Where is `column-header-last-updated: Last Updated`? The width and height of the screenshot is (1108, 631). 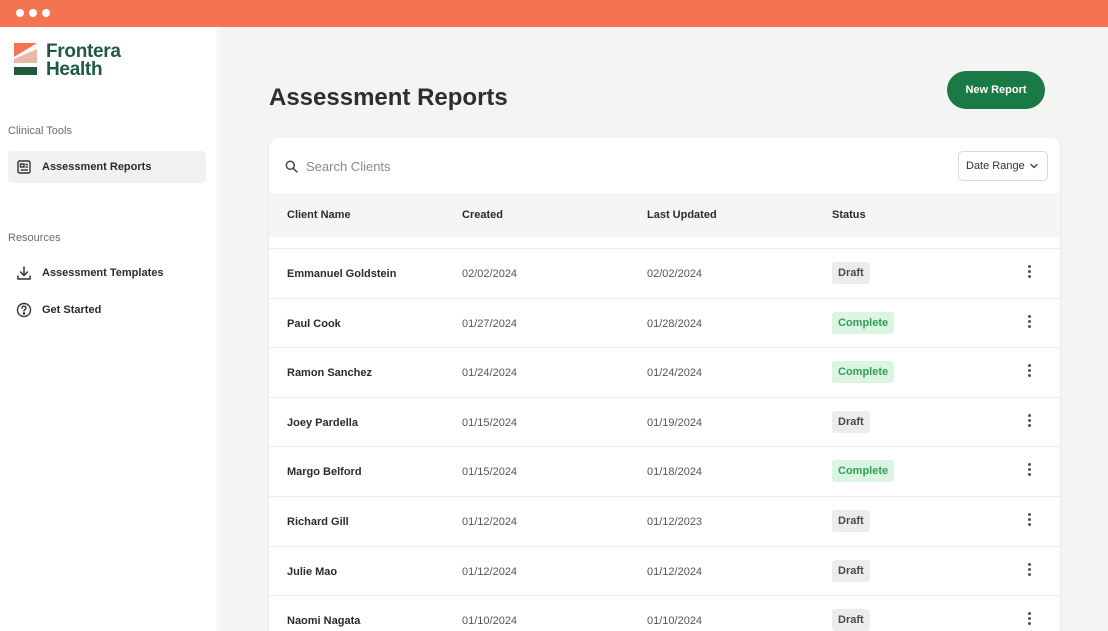 column-header-last-updated: Last Updated is located at coordinates (682, 215).